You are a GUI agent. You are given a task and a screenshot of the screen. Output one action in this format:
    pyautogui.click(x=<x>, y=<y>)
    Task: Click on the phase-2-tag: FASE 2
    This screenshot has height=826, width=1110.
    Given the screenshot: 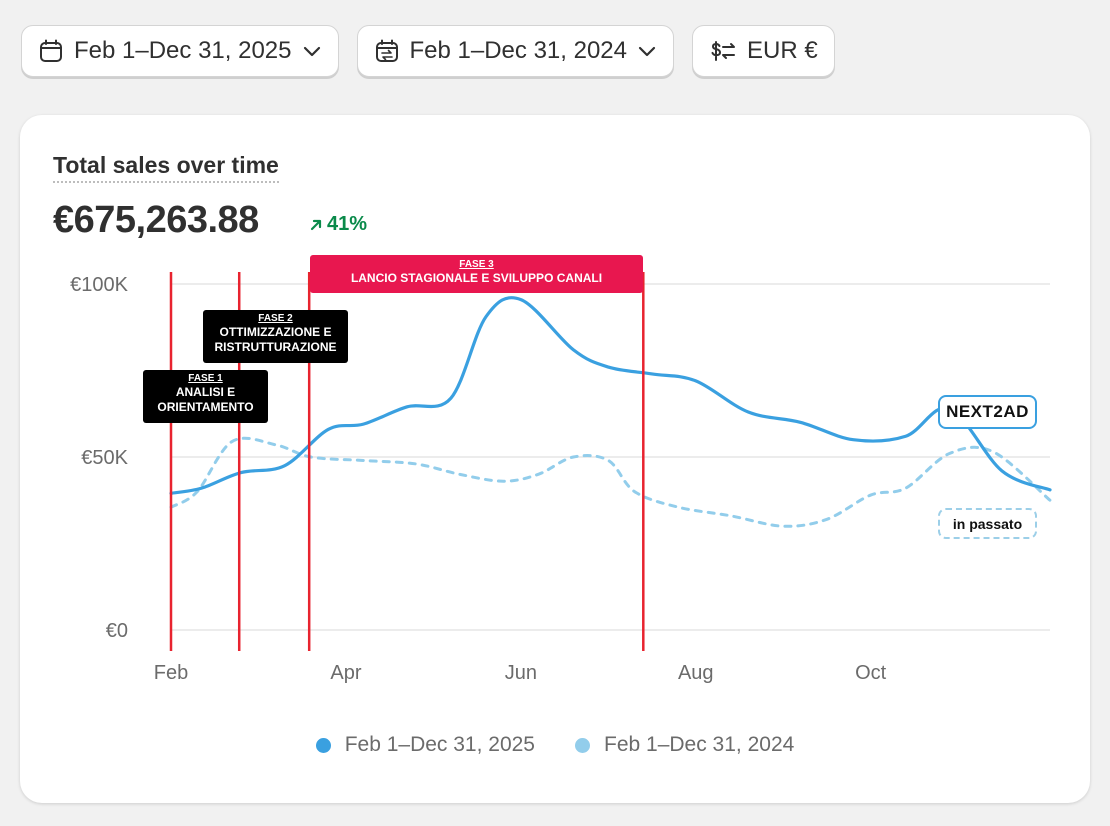 What is the action you would take?
    pyautogui.click(x=275, y=318)
    